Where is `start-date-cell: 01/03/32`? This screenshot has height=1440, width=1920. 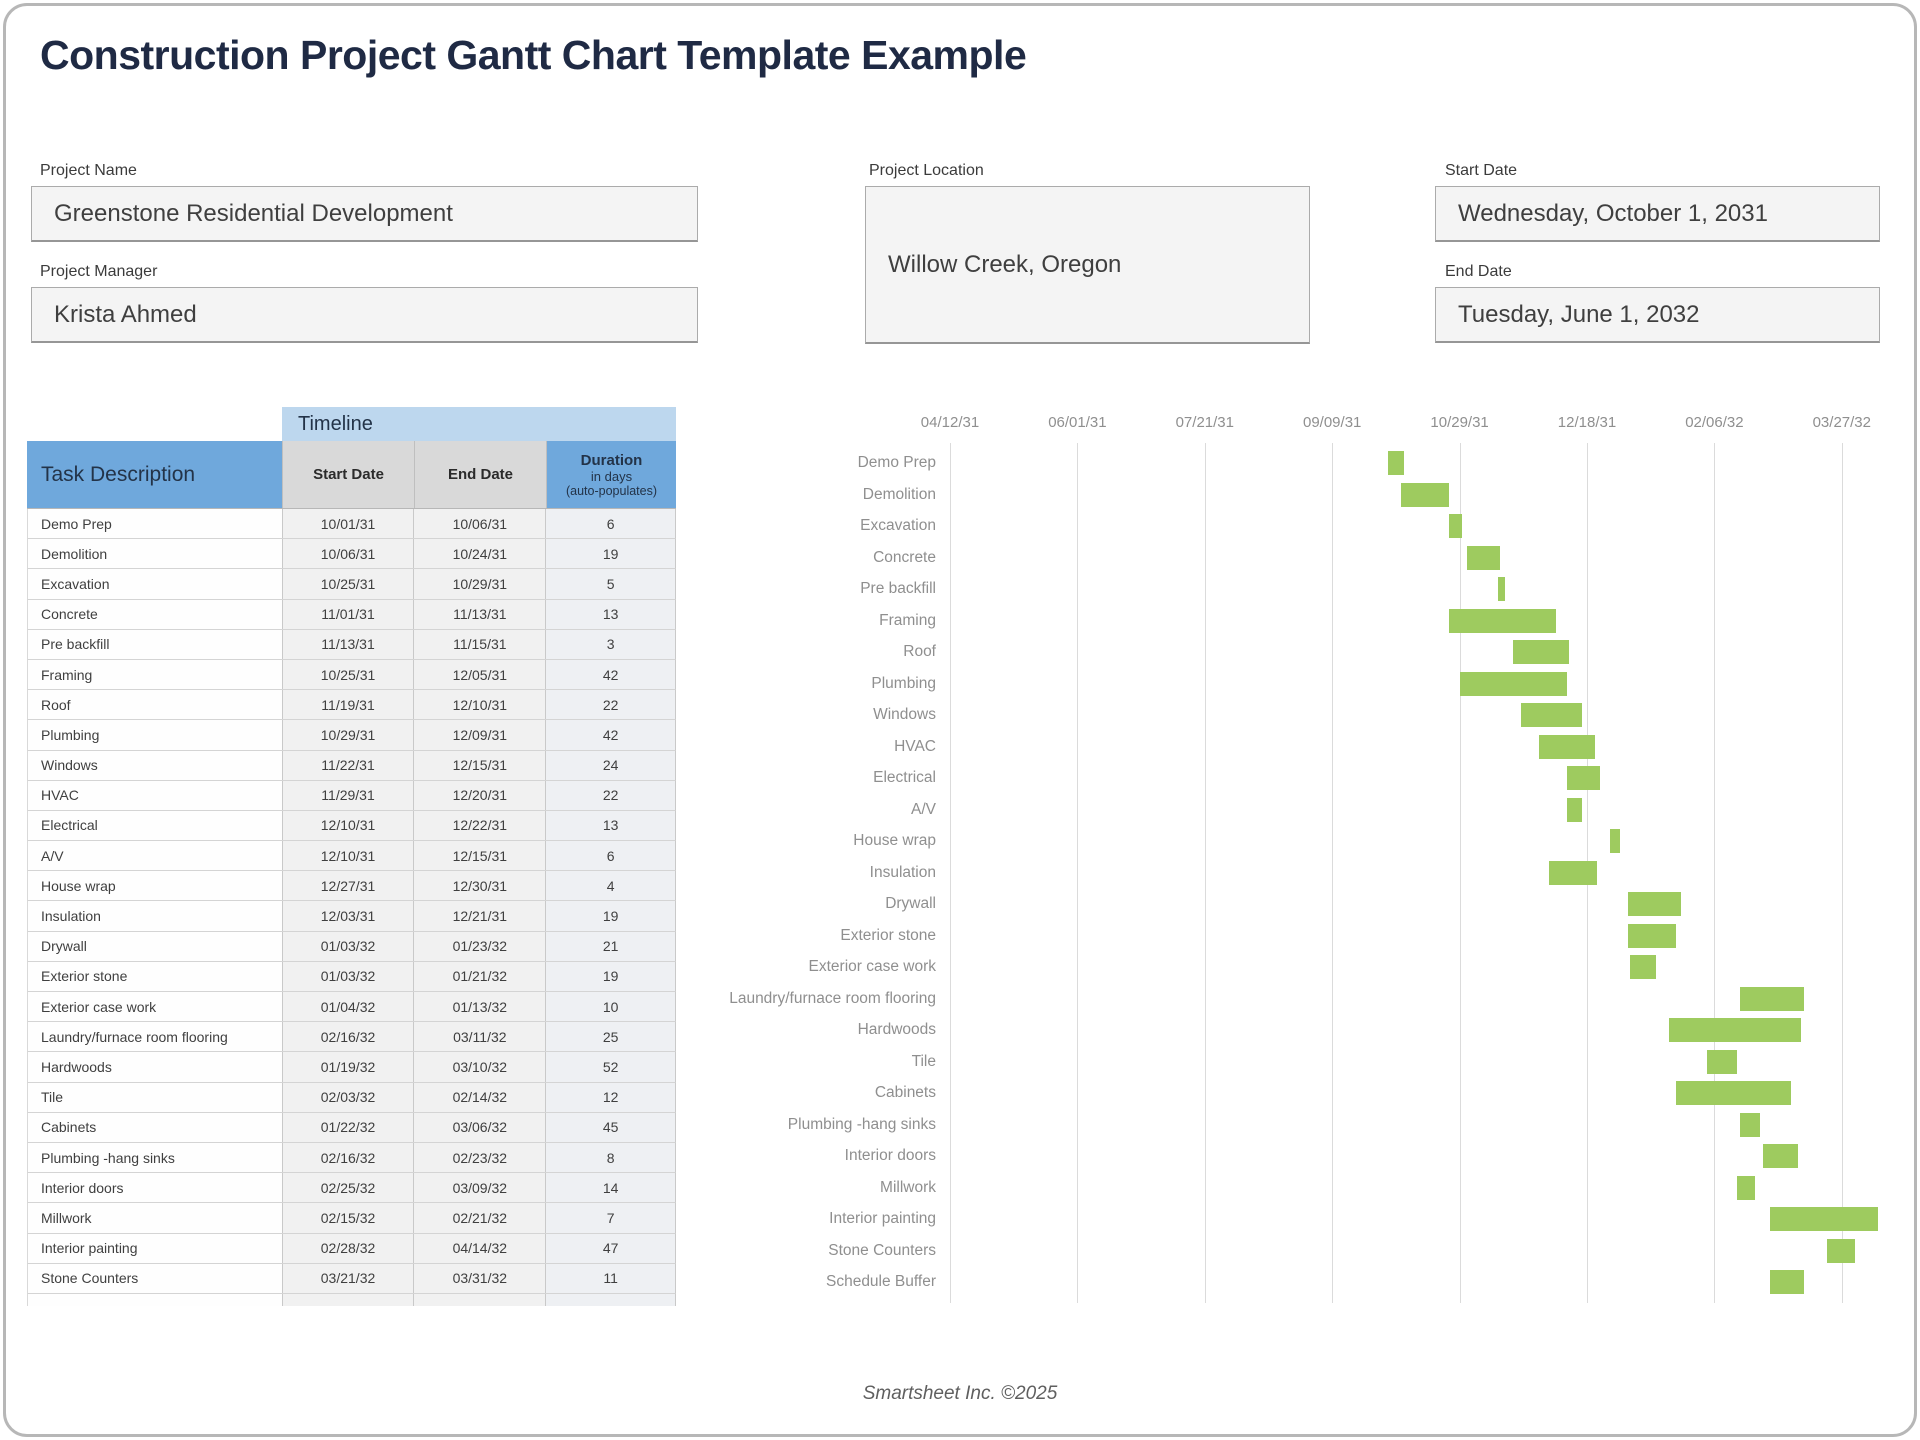 start-date-cell: 01/03/32 is located at coordinates (347, 976).